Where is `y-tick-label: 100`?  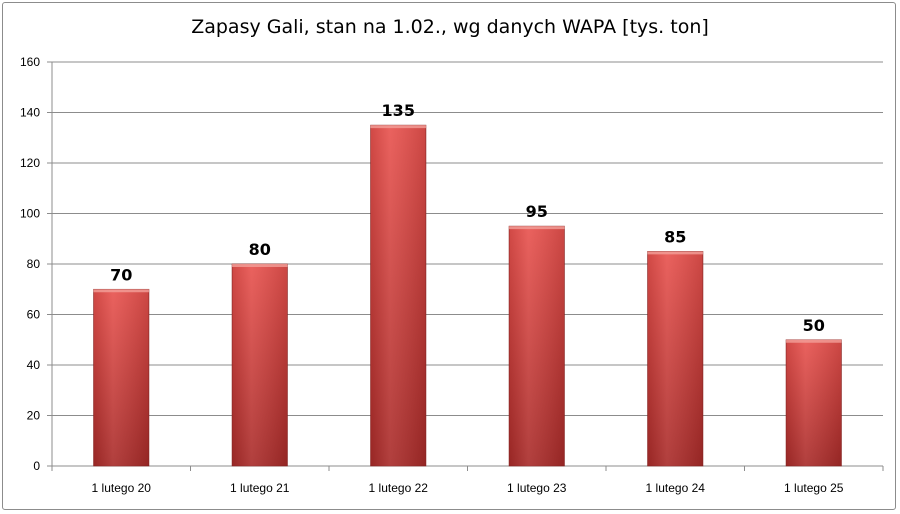 y-tick-label: 100 is located at coordinates (30, 214).